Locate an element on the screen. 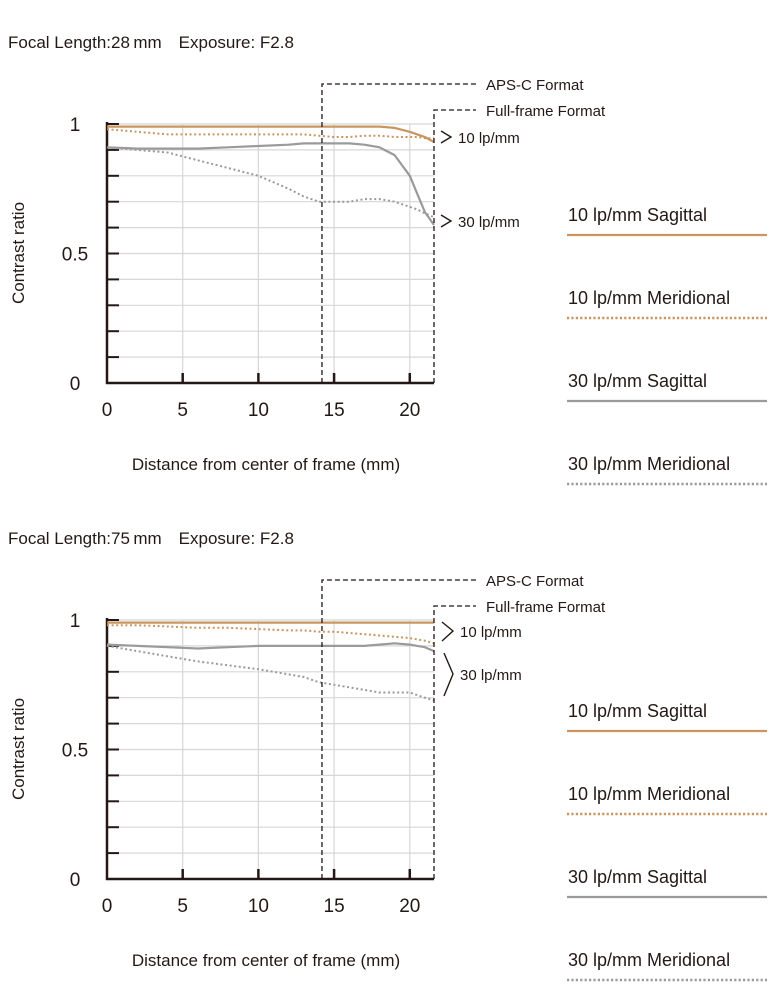 This screenshot has height=1004, width=780. chart-title: Focal Length:75 mm Exposure: F2.8 is located at coordinates (151, 538).